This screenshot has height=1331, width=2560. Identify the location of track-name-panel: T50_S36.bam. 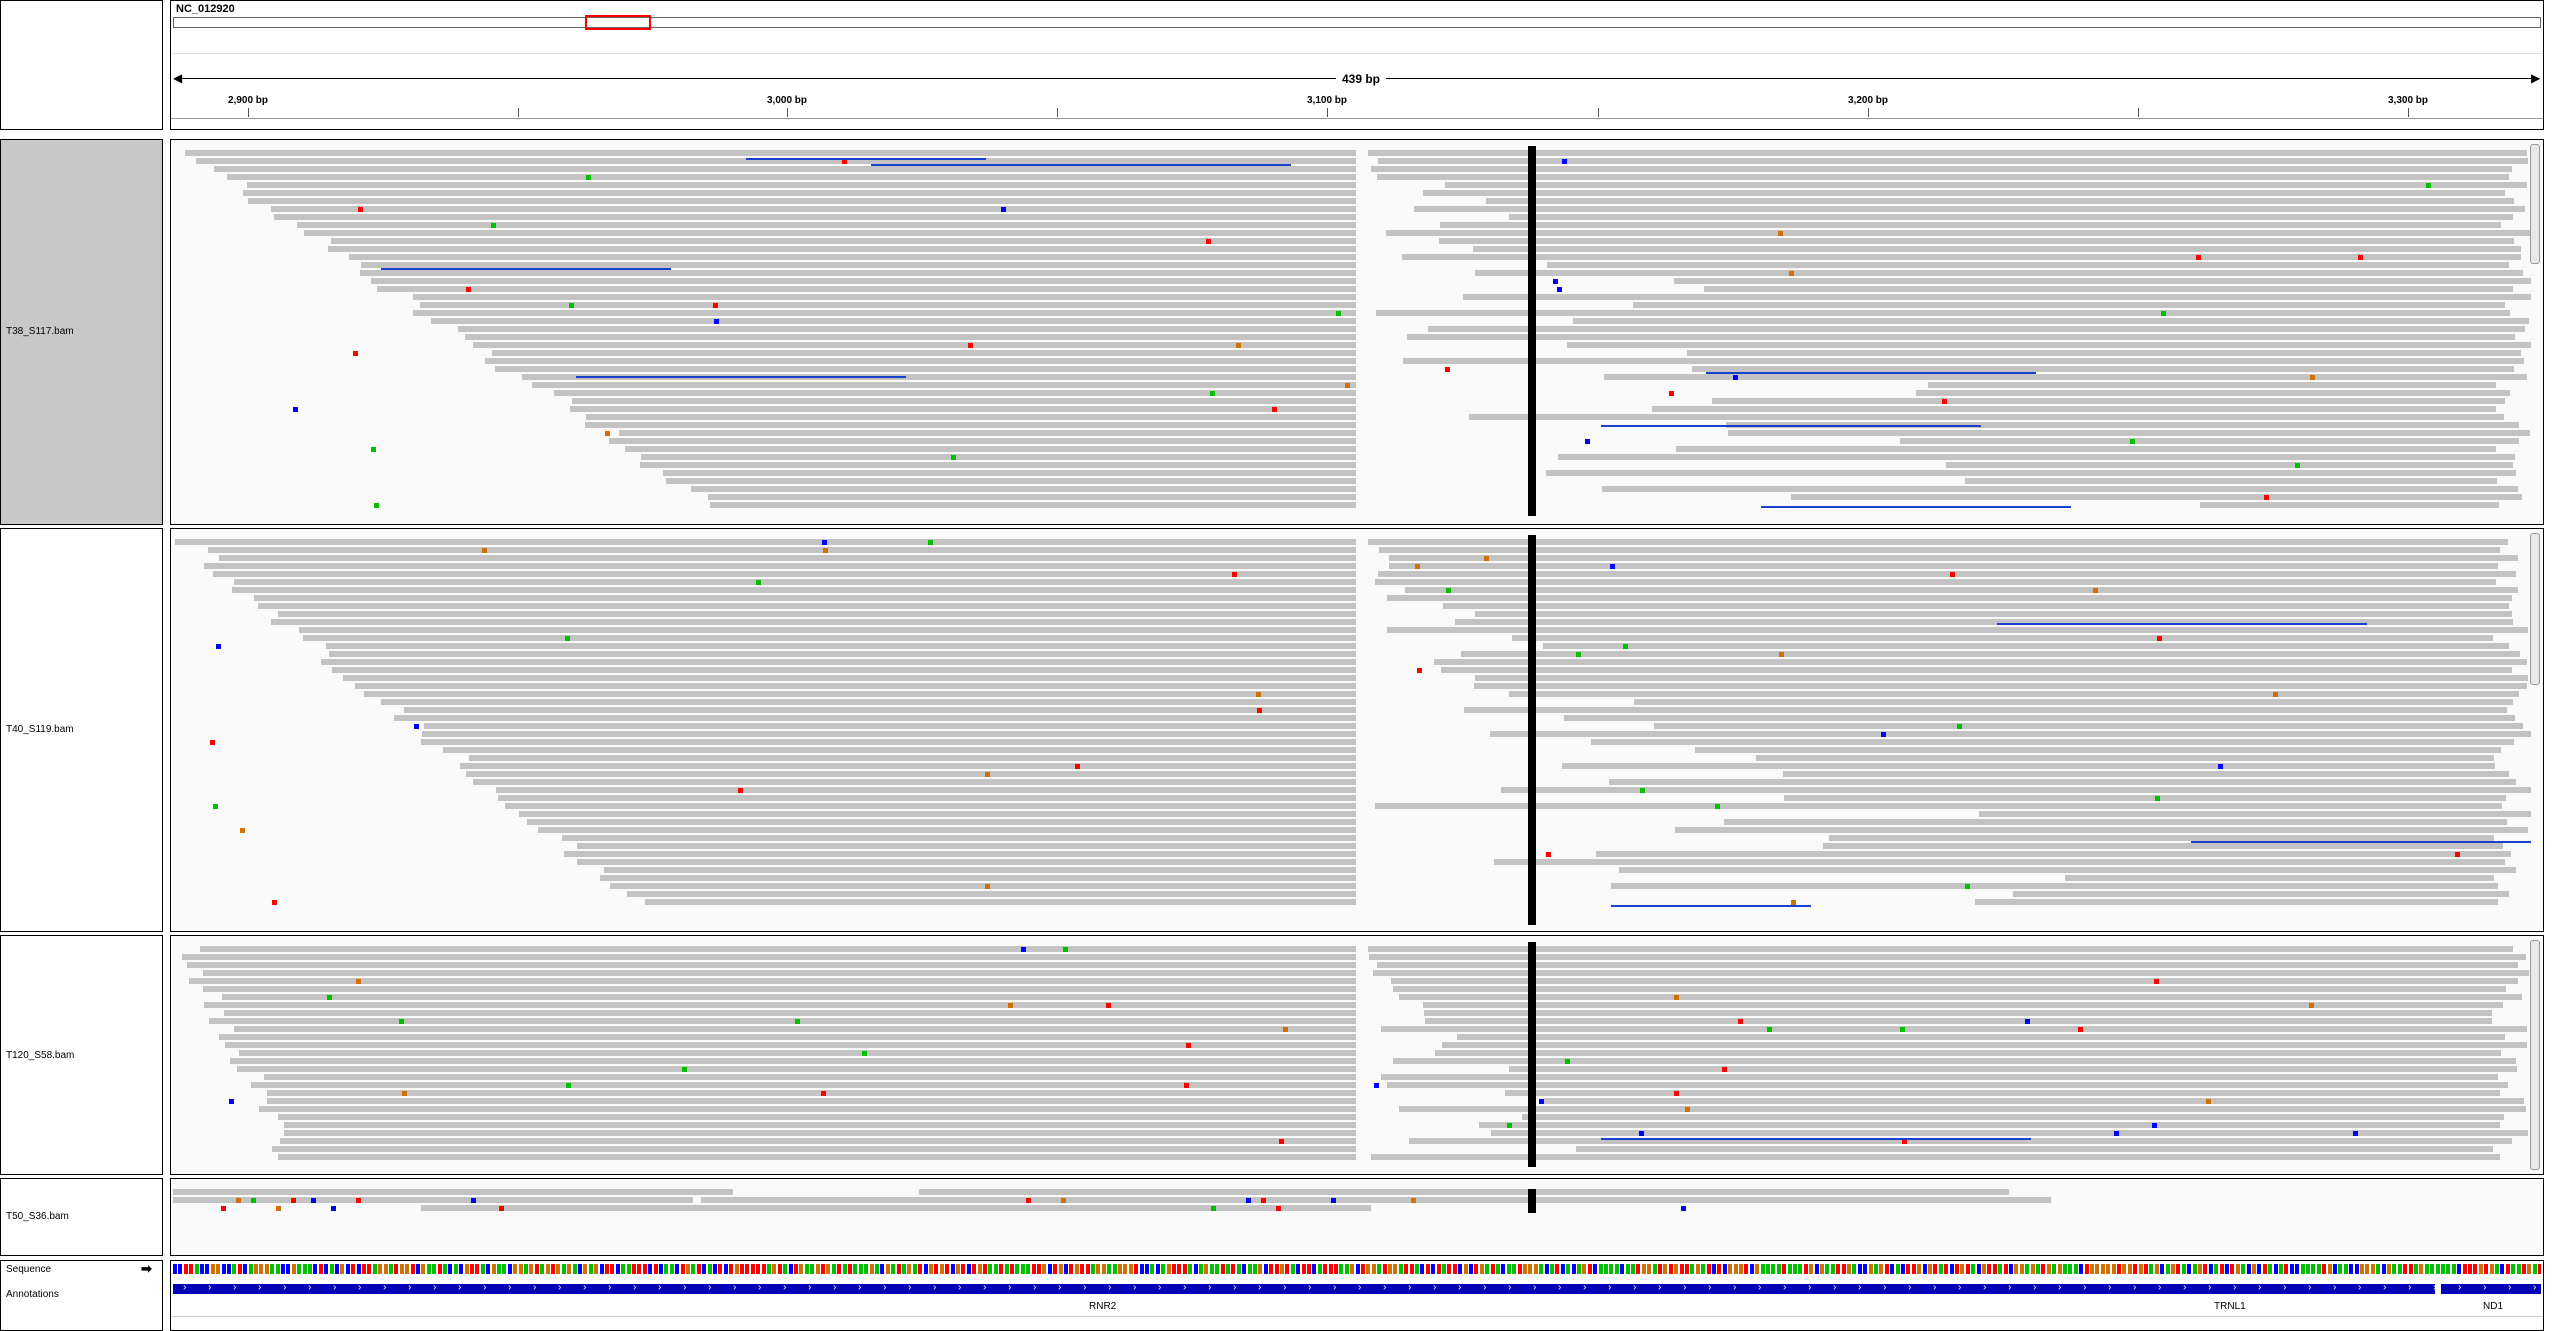
(81, 1217).